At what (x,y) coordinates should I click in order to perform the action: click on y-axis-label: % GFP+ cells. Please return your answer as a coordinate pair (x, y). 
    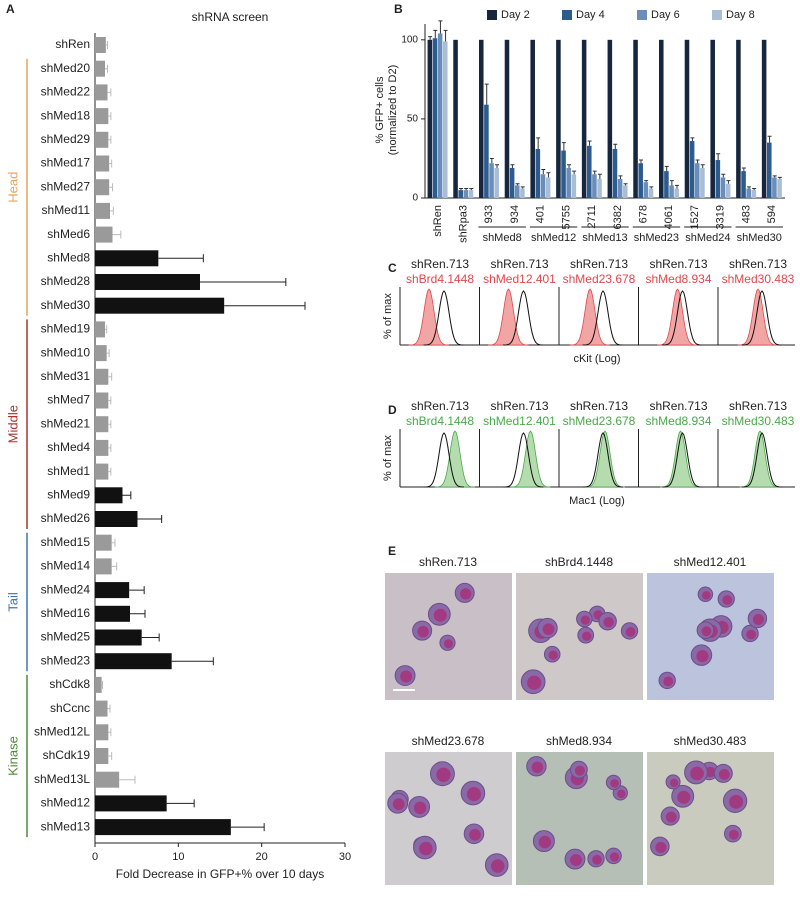
    Looking at the image, I should click on (380, 109).